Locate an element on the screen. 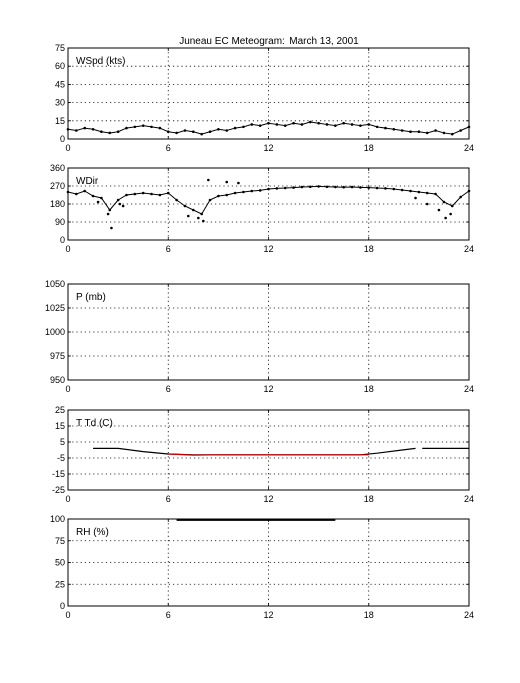 The width and height of the screenshot is (520, 683). y-tick-label: 1025 is located at coordinates (55, 308).